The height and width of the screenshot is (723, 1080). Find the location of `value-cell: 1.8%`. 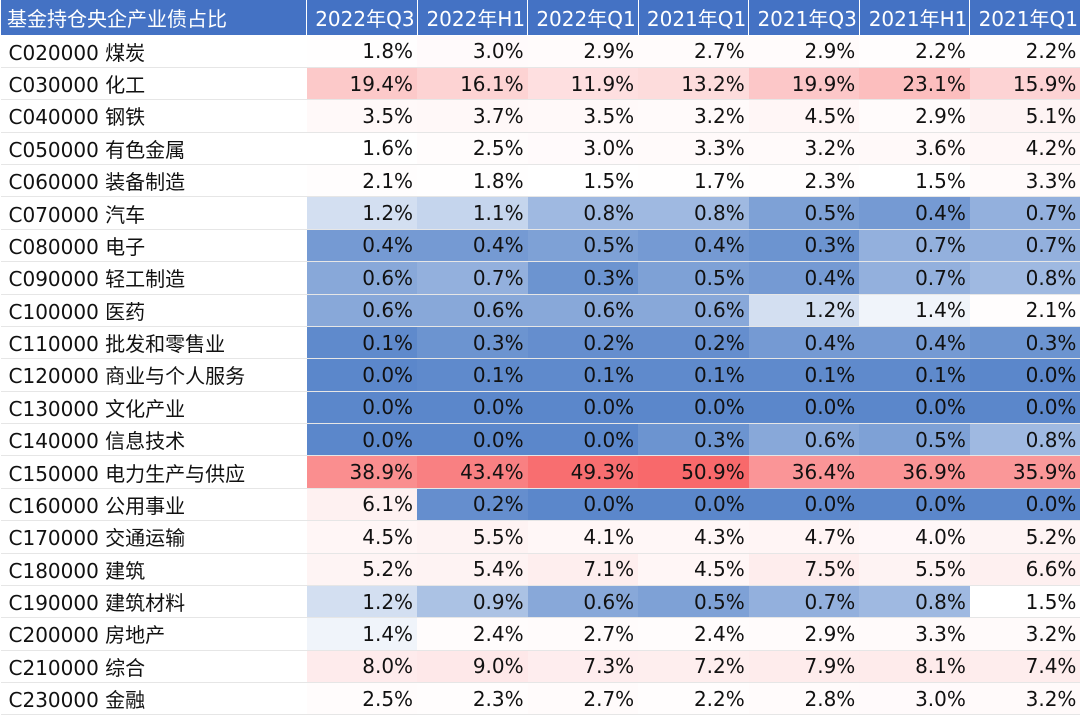

value-cell: 1.8% is located at coordinates (472, 181).